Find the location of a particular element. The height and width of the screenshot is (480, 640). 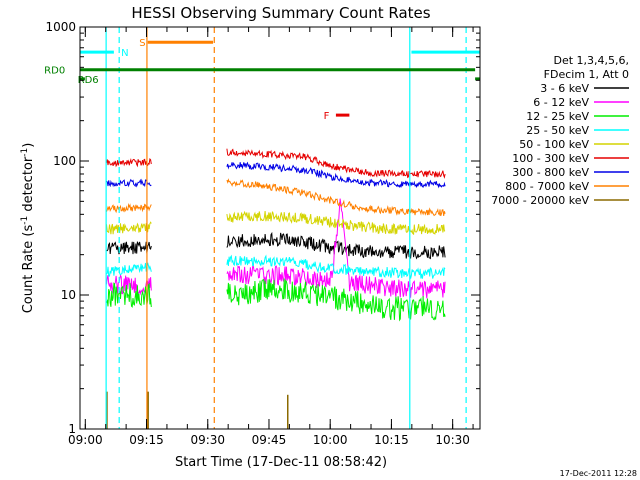

legend-label-800-7000-kev: 800 - 7000 keV is located at coordinates (547, 186).